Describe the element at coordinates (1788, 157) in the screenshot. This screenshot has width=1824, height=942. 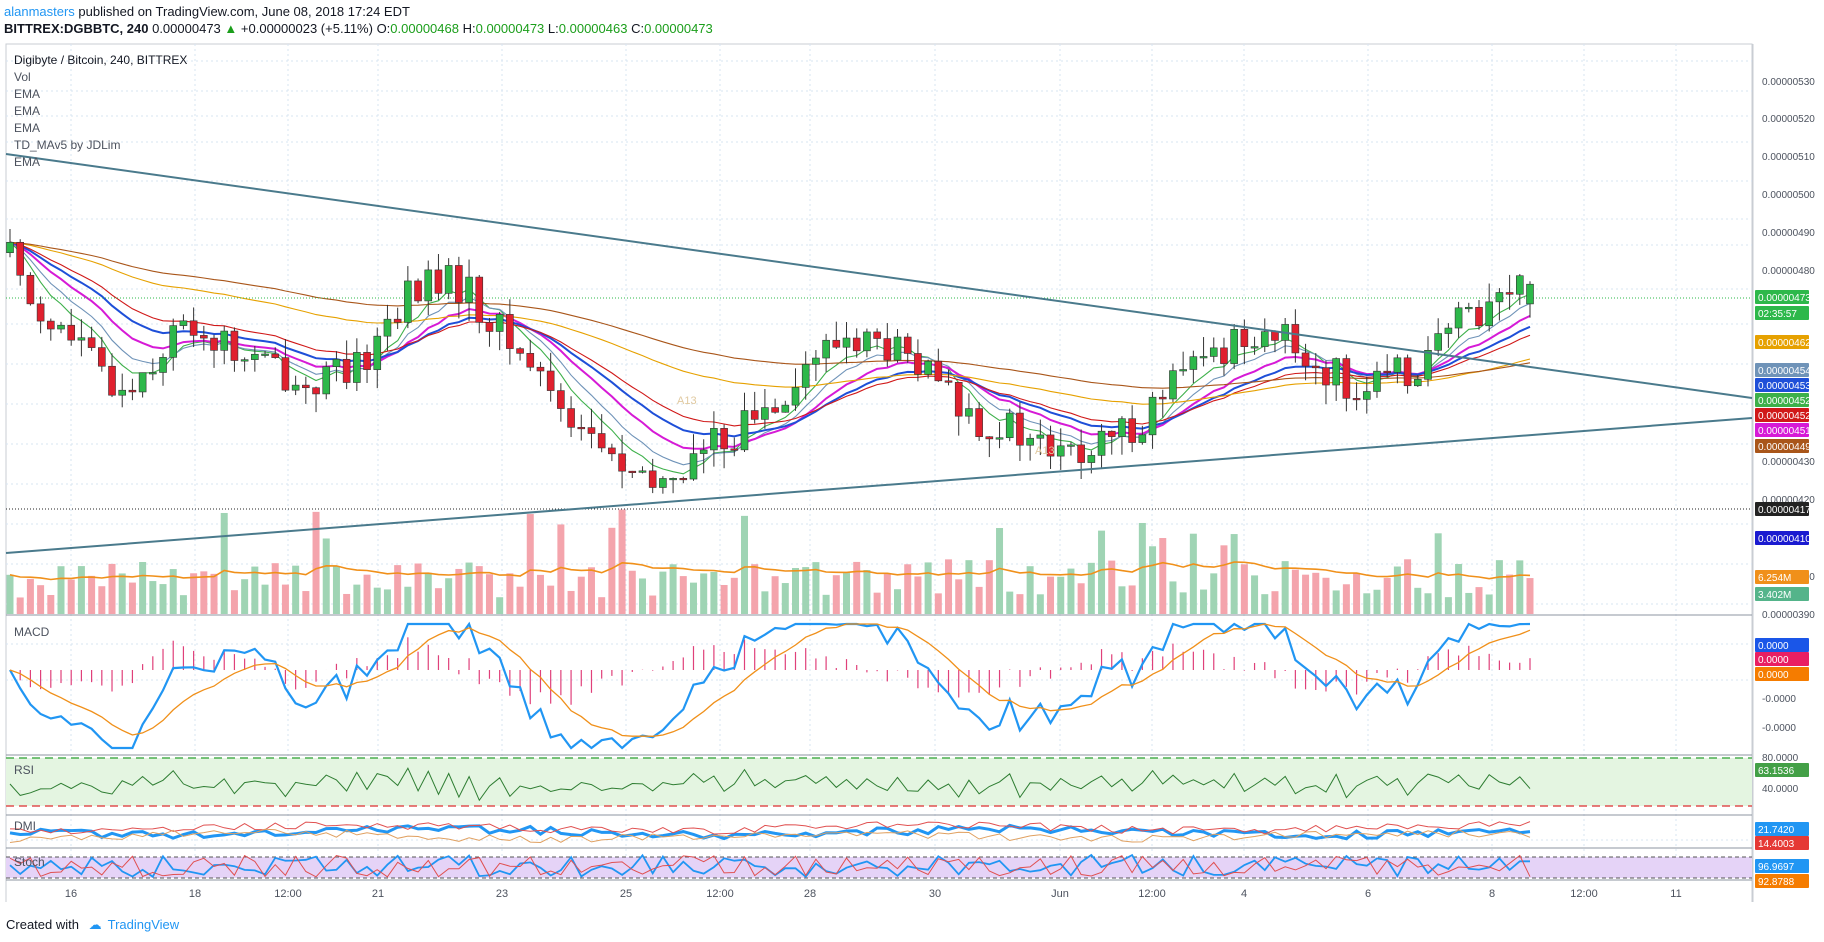
I see `price-tick-label: 0.00000510` at that location.